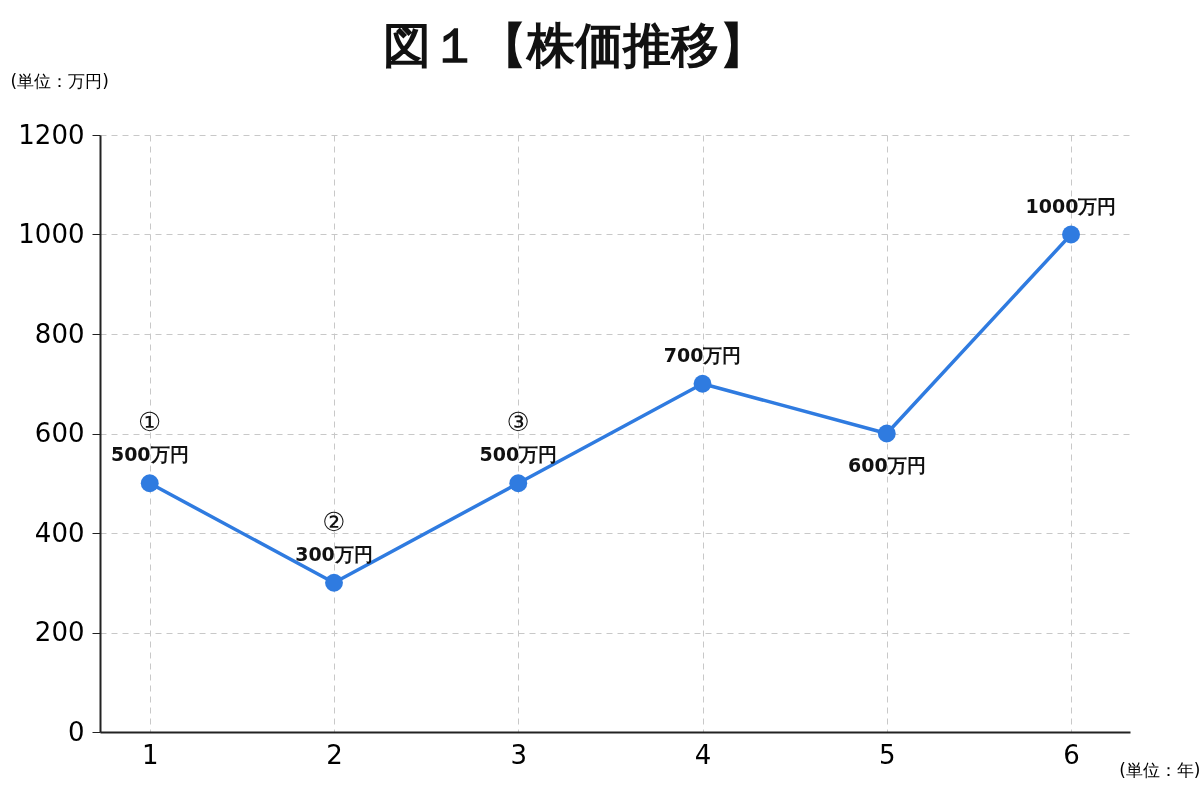 The width and height of the screenshot is (1200, 800). What do you see at coordinates (51, 234) in the screenshot?
I see `y-tick-label: 1000` at bounding box center [51, 234].